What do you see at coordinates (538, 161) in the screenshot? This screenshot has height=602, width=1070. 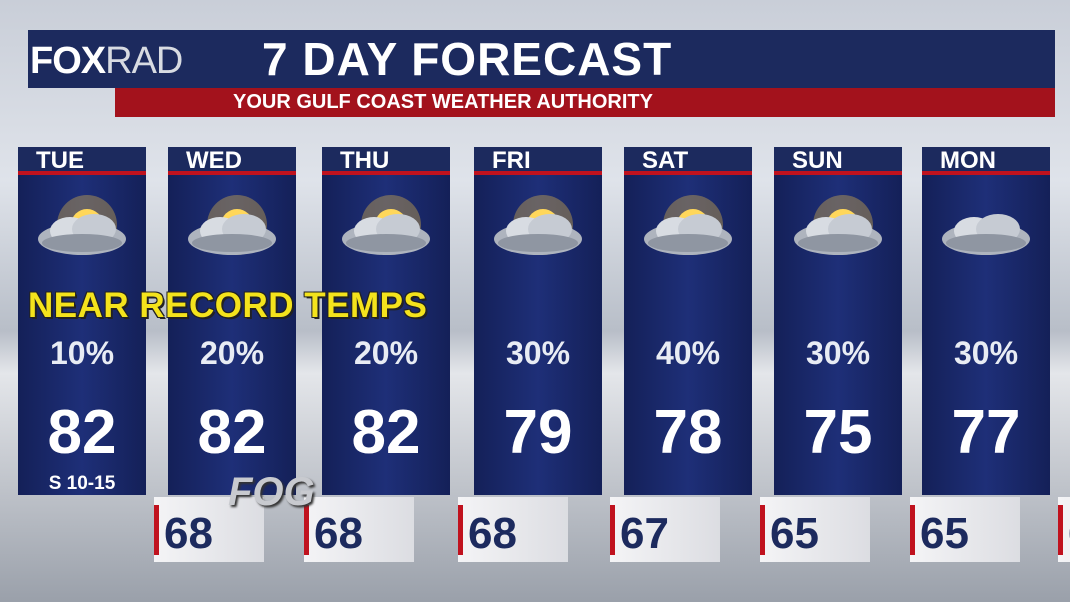 I see `day-name: FRI` at bounding box center [538, 161].